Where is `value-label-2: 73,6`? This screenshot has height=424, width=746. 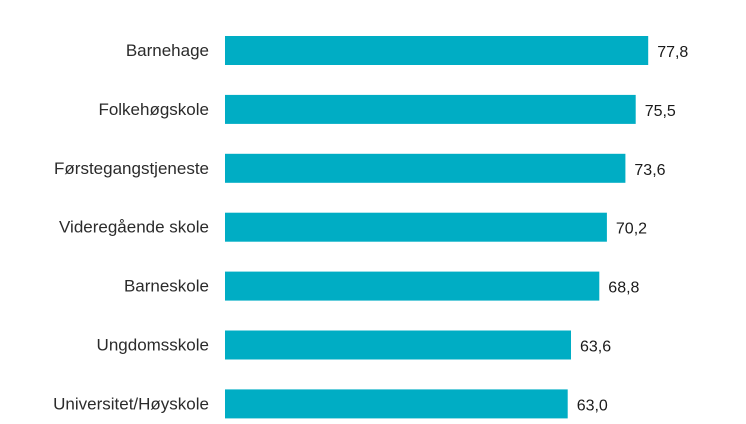
value-label-2: 73,6 is located at coordinates (649, 170).